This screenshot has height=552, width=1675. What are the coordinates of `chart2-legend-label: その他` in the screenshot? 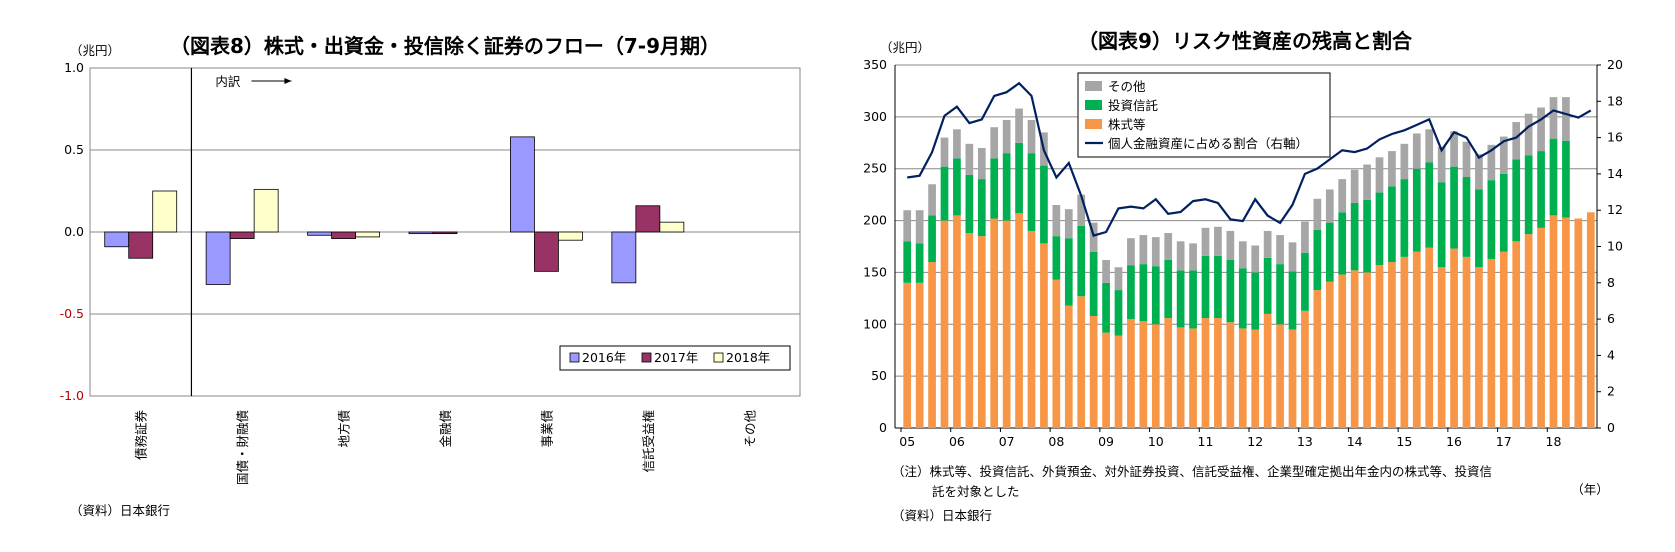 It's located at (1127, 86).